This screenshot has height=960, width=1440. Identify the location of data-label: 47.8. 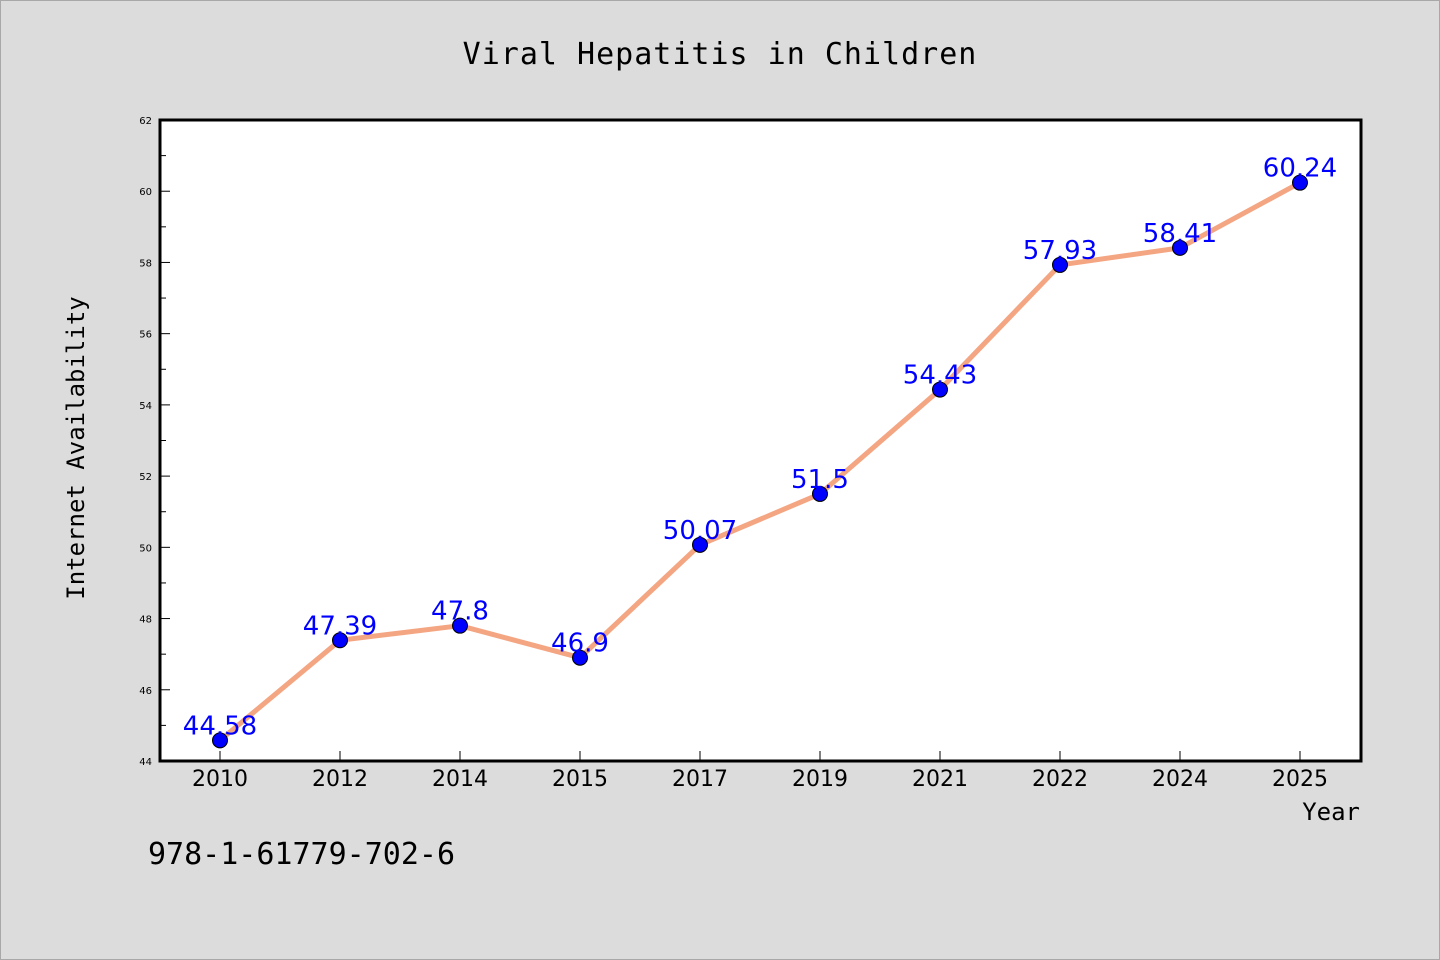
(460, 612).